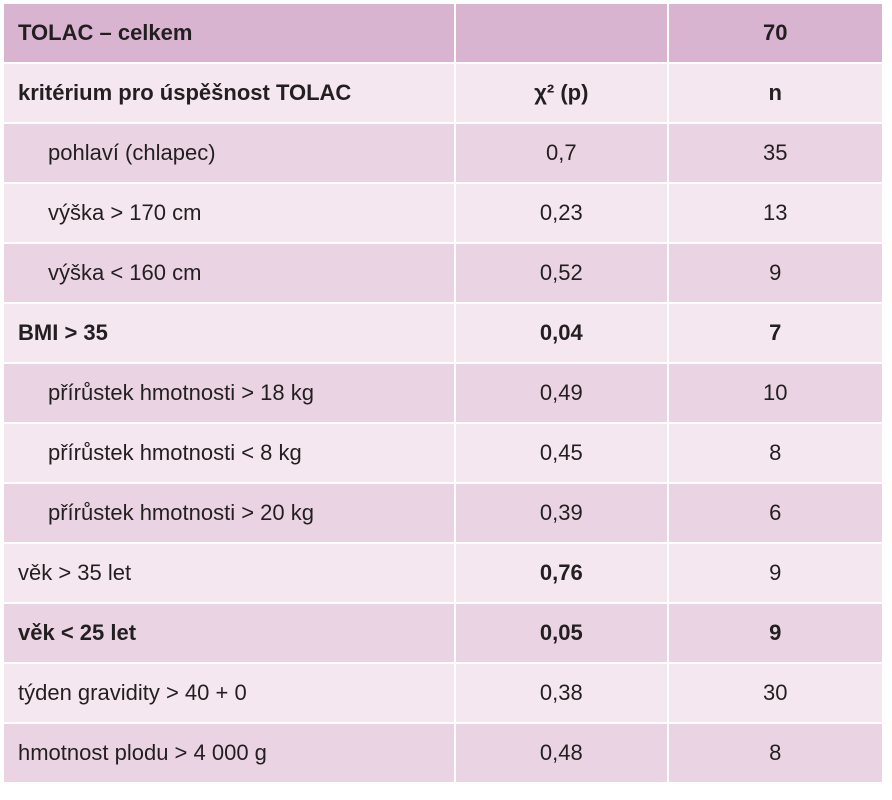 Image resolution: width=892 pixels, height=800 pixels. What do you see at coordinates (775, 153) in the screenshot?
I see `cell: 35` at bounding box center [775, 153].